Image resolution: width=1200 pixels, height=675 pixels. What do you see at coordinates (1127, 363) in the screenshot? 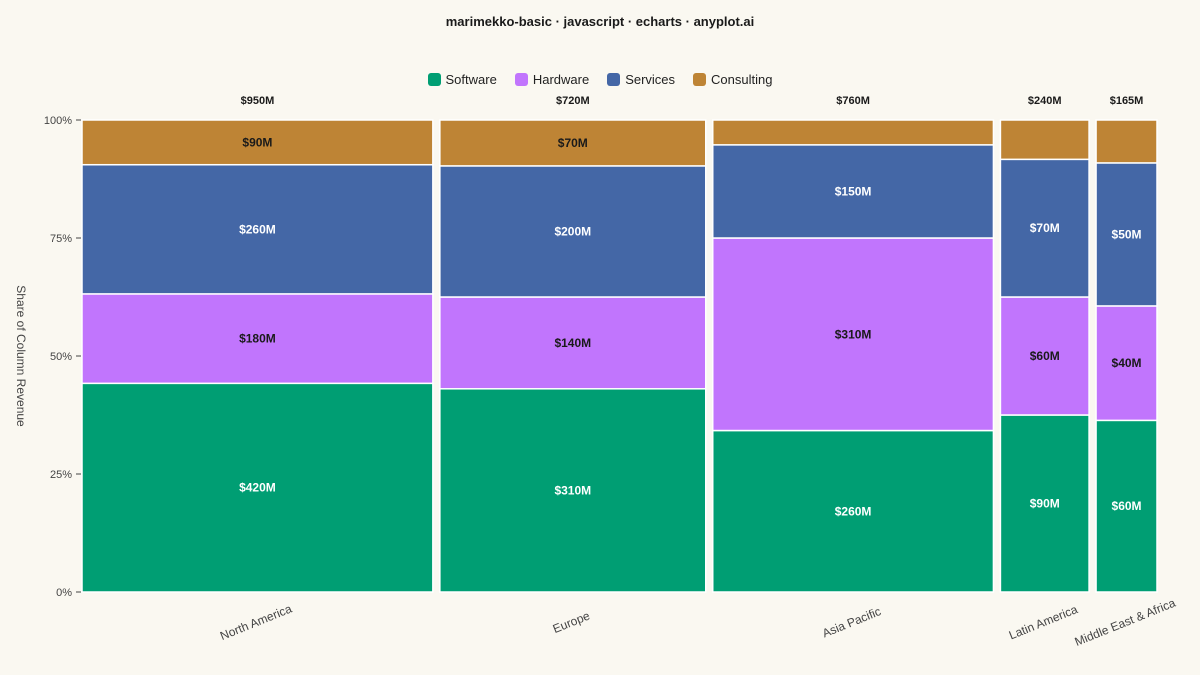
I see `segment-label: $40M` at bounding box center [1127, 363].